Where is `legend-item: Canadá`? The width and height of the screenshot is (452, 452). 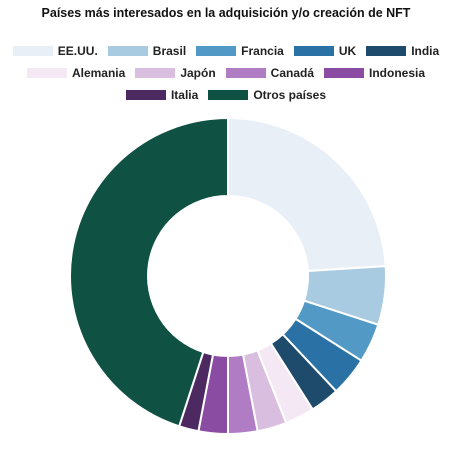
legend-item: Canadá is located at coordinates (270, 73).